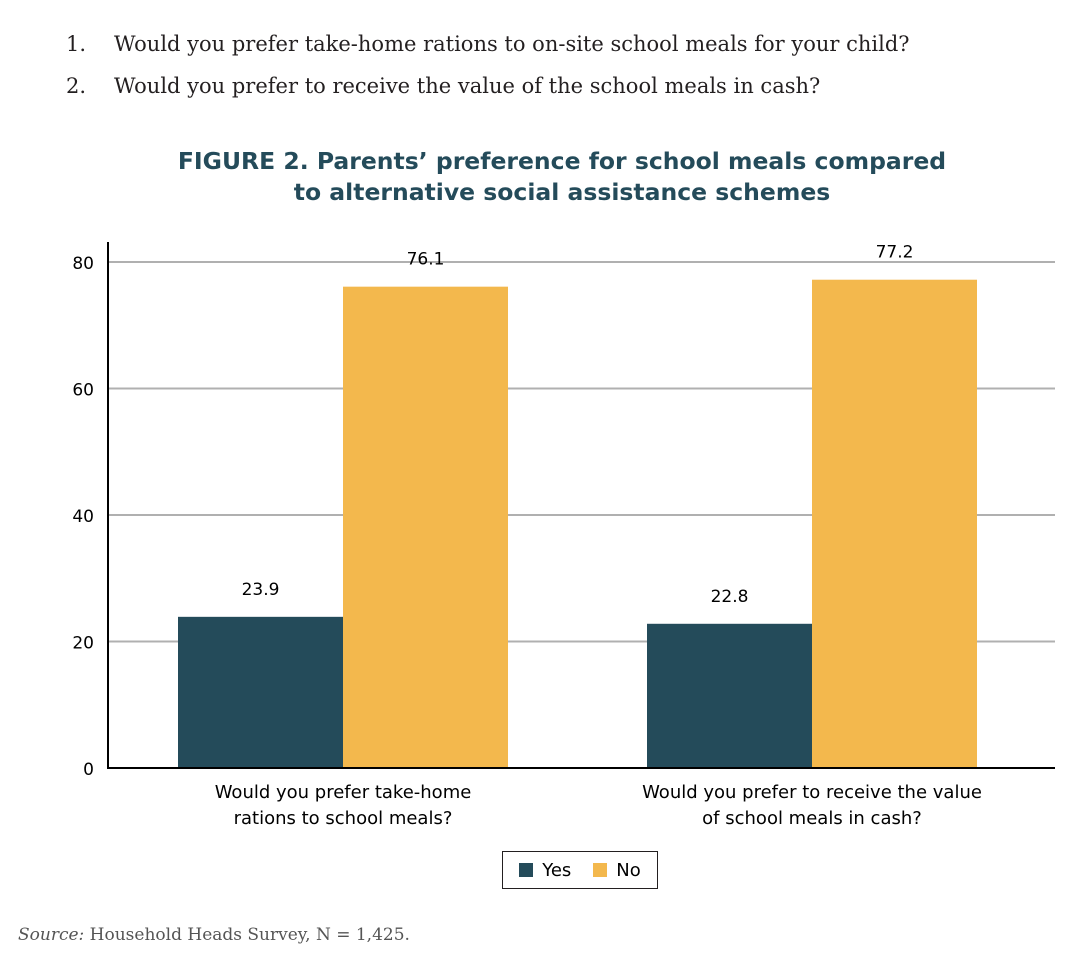 The image size is (1092, 976). I want to click on data-label: 23.9, so click(261, 590).